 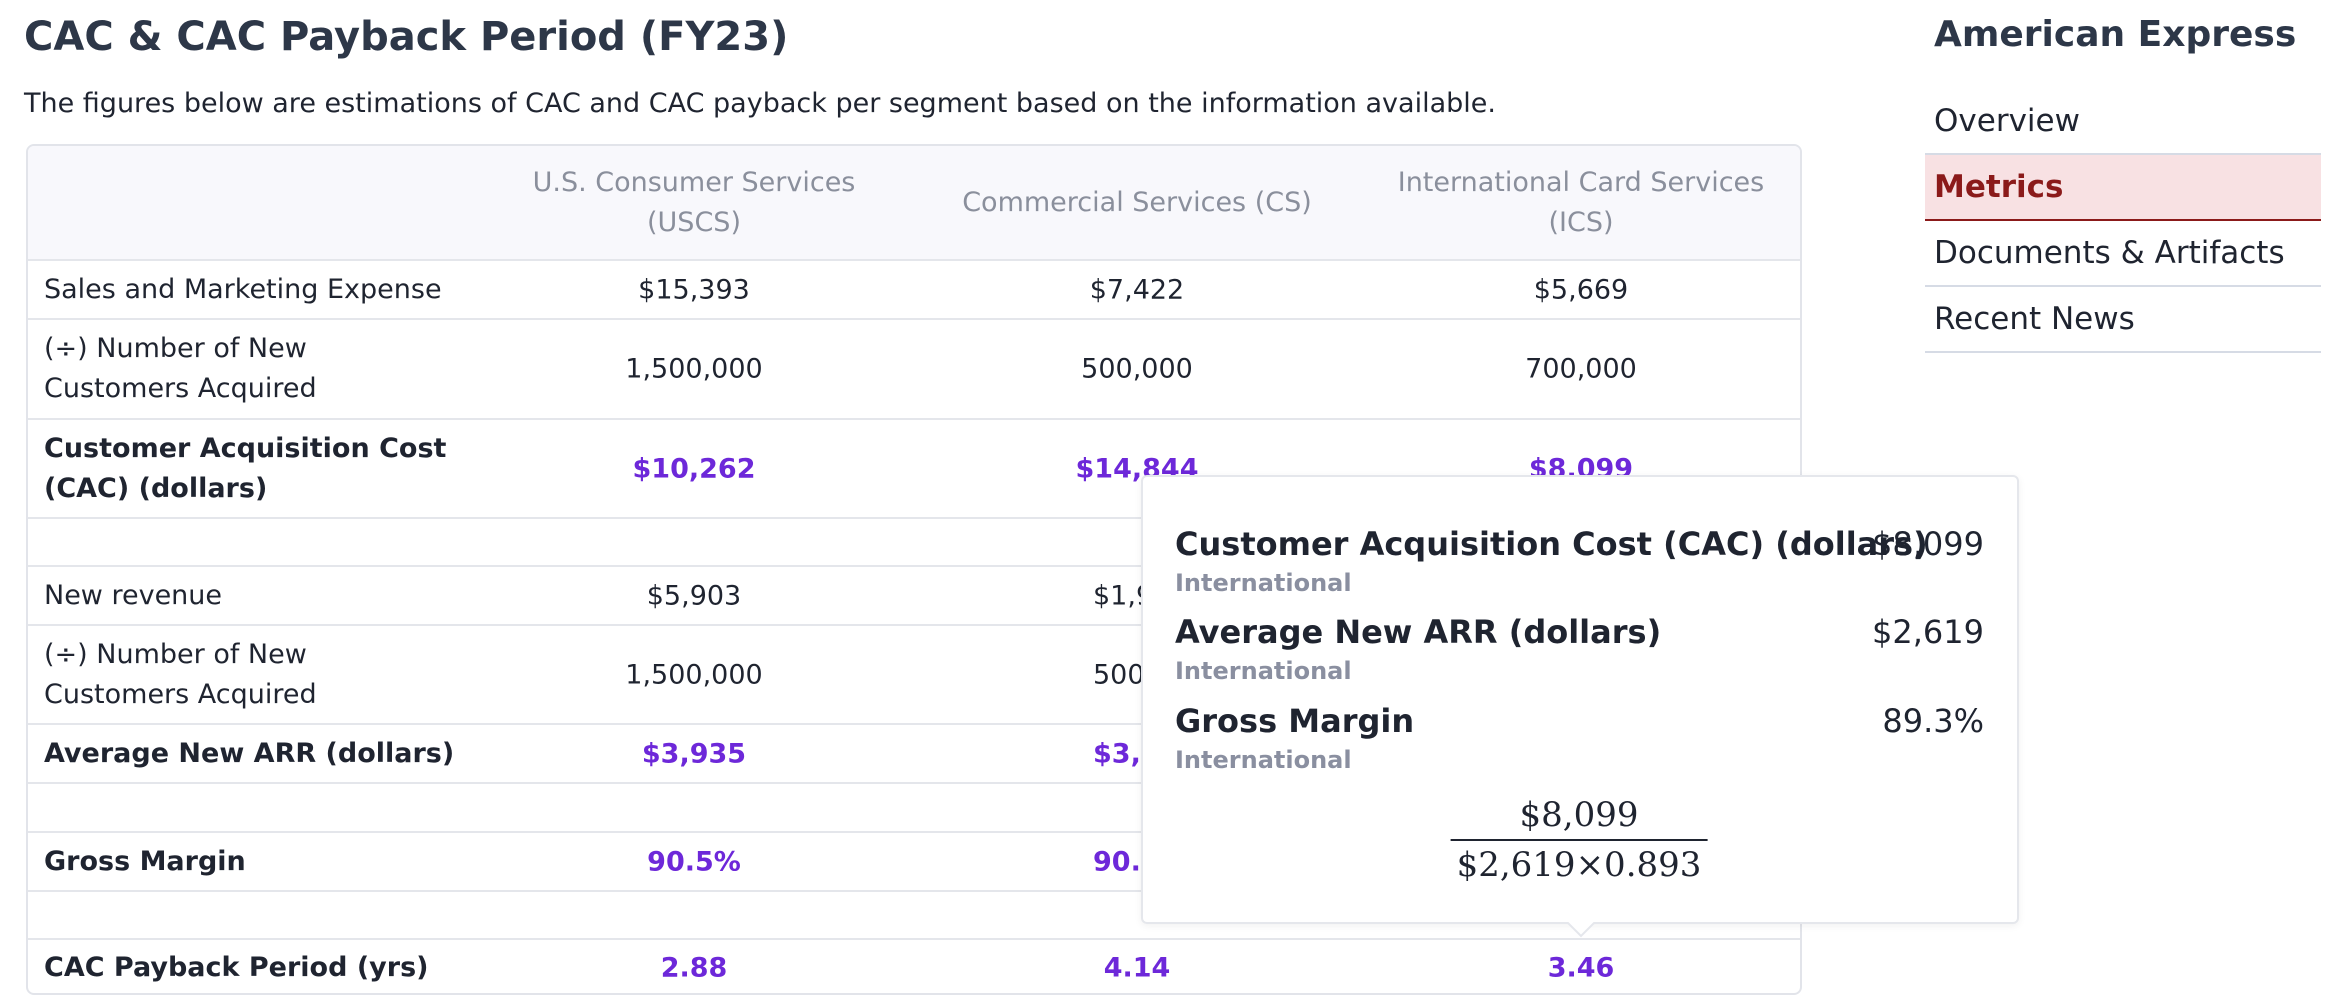 I want to click on tooltip-value: $2,619, so click(x=1928, y=632).